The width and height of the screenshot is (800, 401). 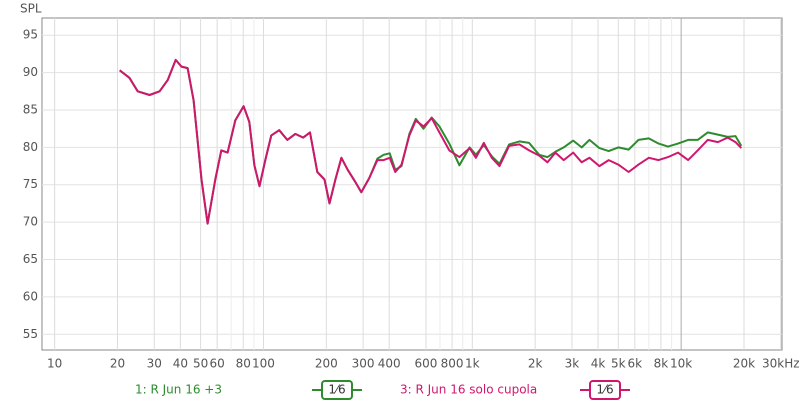 I want to click on x-tick-label: 300, so click(x=363, y=364).